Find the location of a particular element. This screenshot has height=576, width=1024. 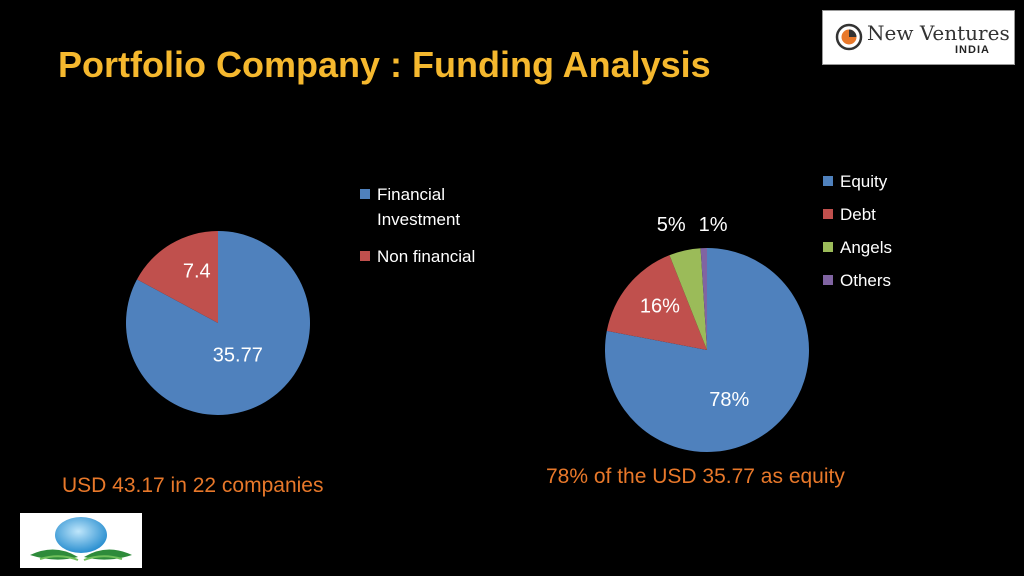

logo-subtitle: INDIA is located at coordinates (972, 50).